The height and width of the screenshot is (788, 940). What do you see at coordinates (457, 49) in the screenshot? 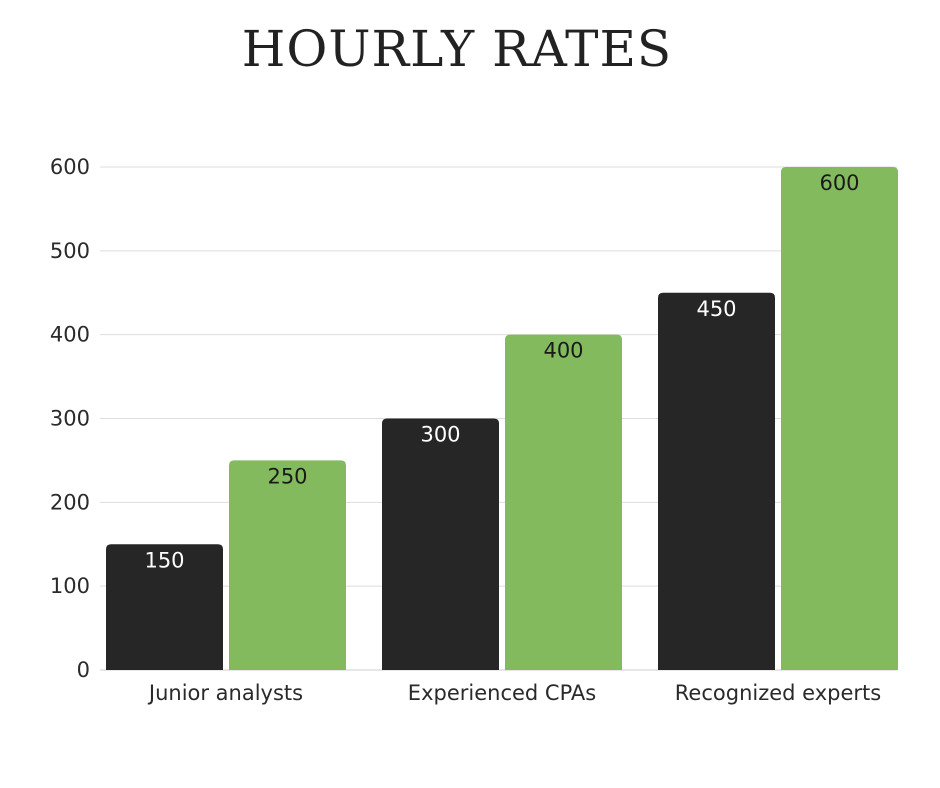
I see `chart-title: HOURLY RATES` at bounding box center [457, 49].